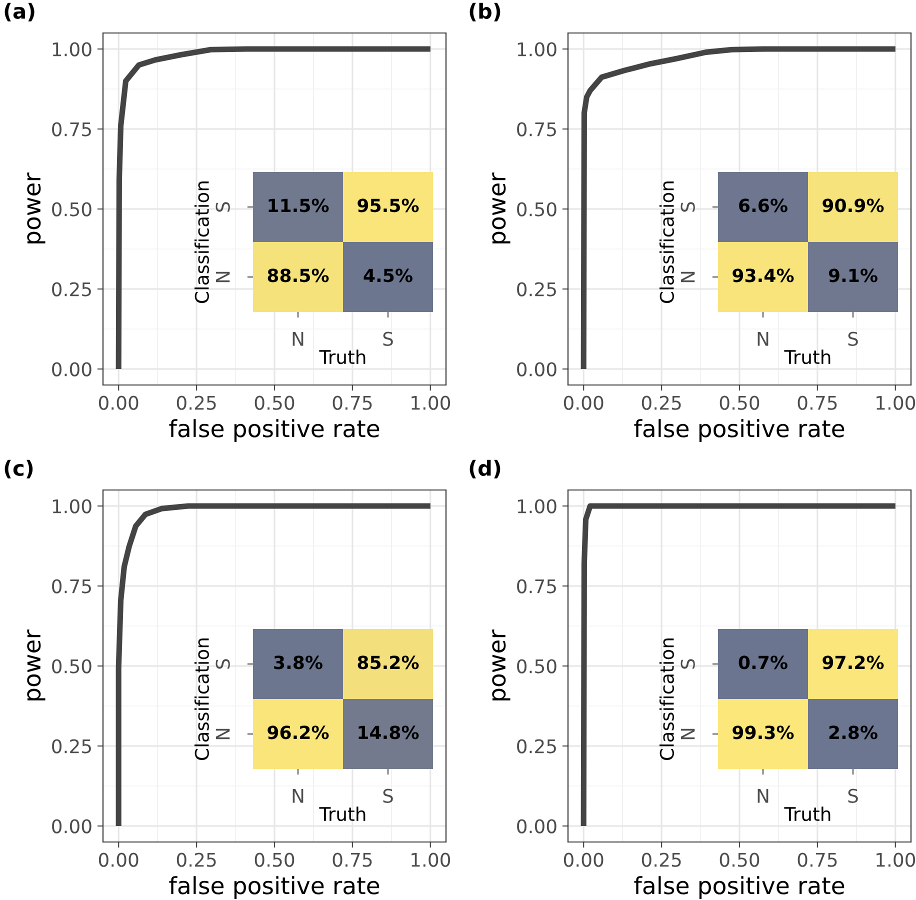  I want to click on data-label: 0.7%, so click(763, 663).